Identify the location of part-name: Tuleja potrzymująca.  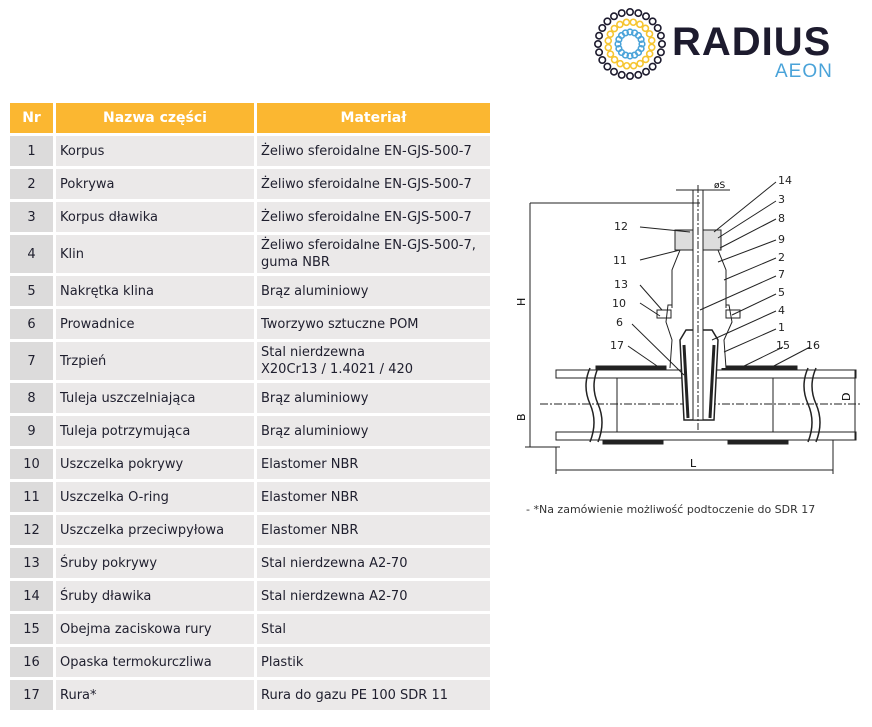
(155, 431).